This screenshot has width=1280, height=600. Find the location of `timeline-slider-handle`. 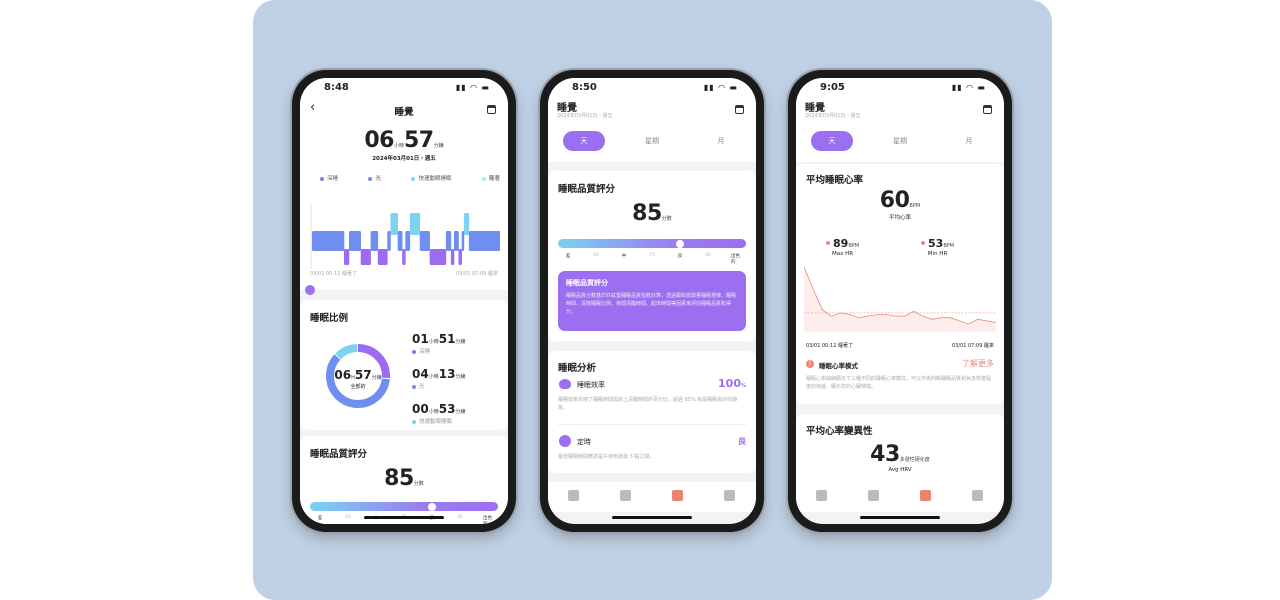

timeline-slider-handle is located at coordinates (310, 290).